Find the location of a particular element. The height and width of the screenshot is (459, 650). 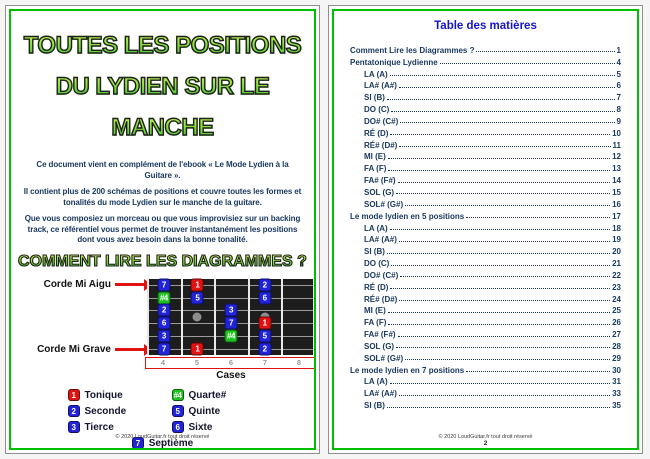

fretboard-inlay-dot is located at coordinates (197, 317).